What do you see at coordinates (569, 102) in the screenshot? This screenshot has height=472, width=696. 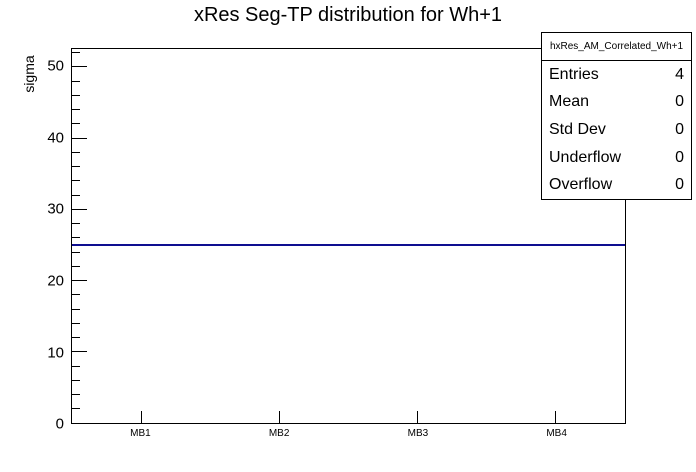 I see `stats-label: Mean` at bounding box center [569, 102].